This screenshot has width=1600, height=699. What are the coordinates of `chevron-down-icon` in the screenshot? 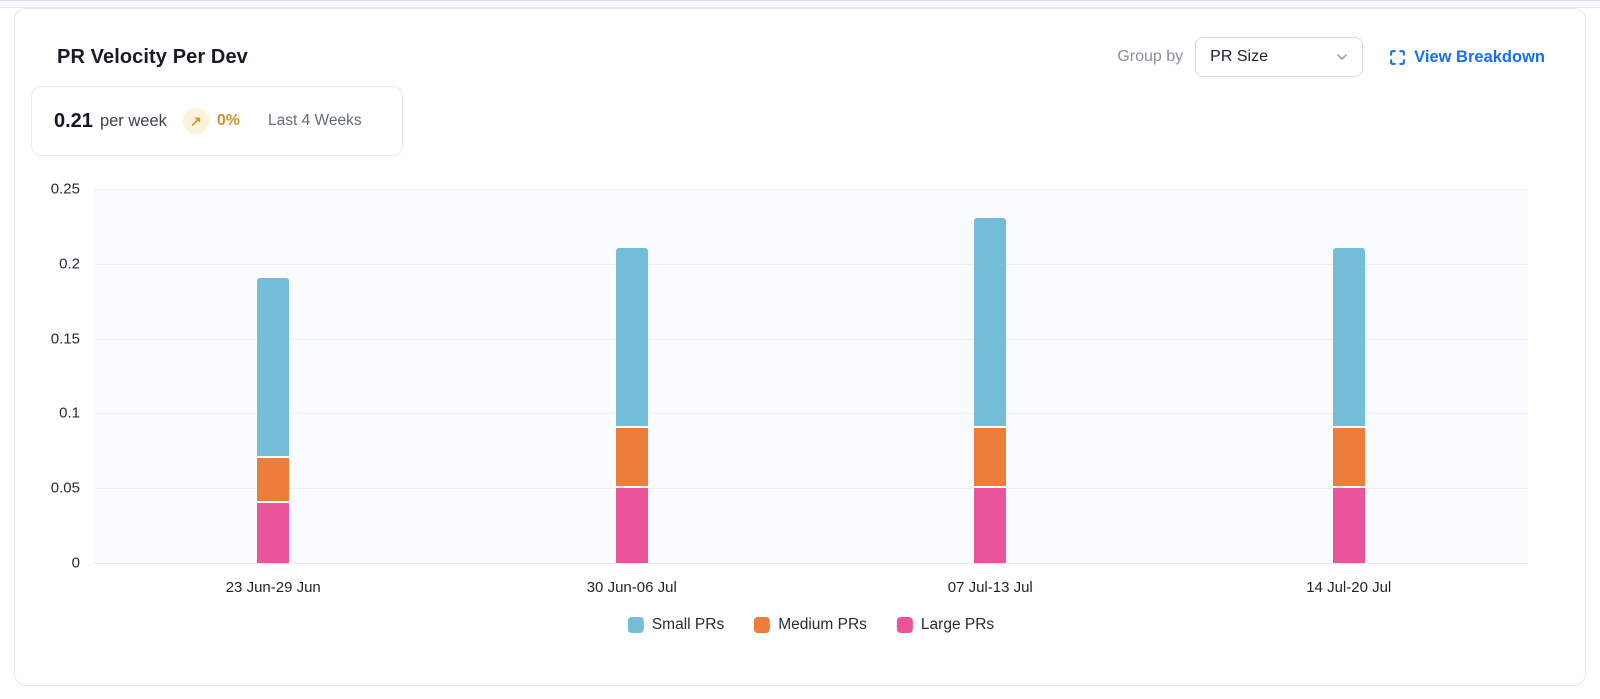 It's located at (1342, 57).